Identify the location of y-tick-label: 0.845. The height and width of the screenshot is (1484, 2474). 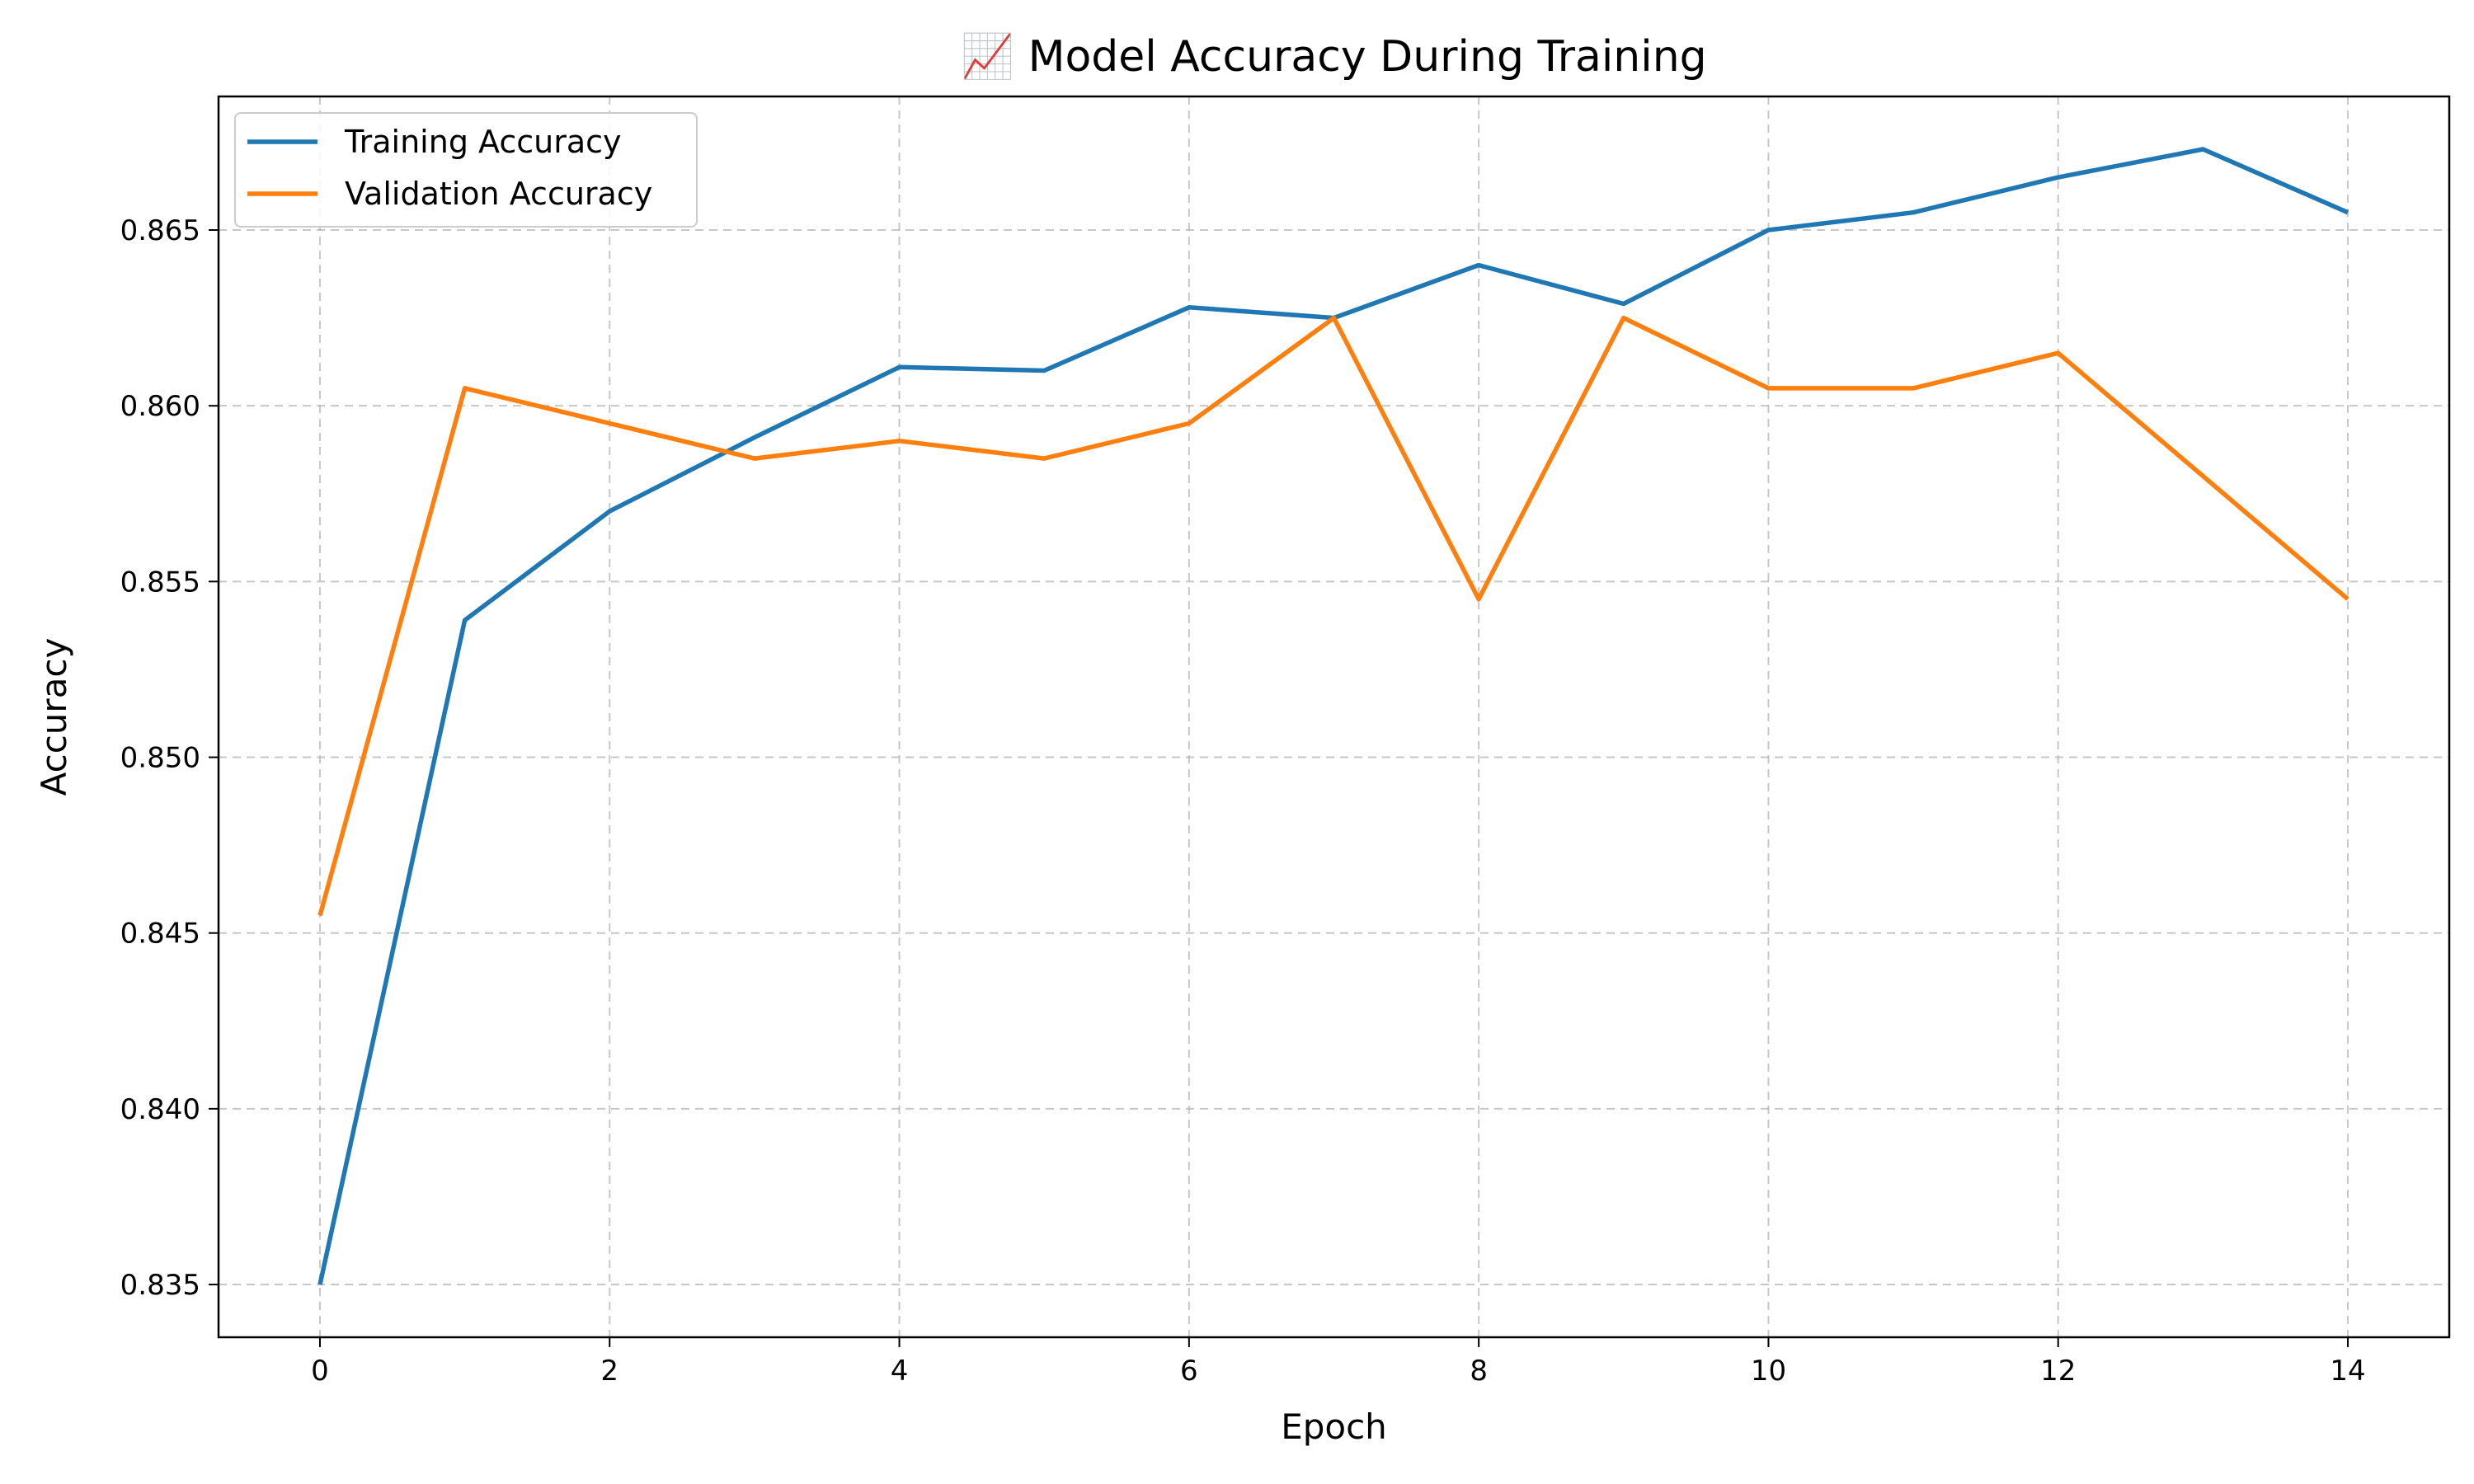
(160, 934).